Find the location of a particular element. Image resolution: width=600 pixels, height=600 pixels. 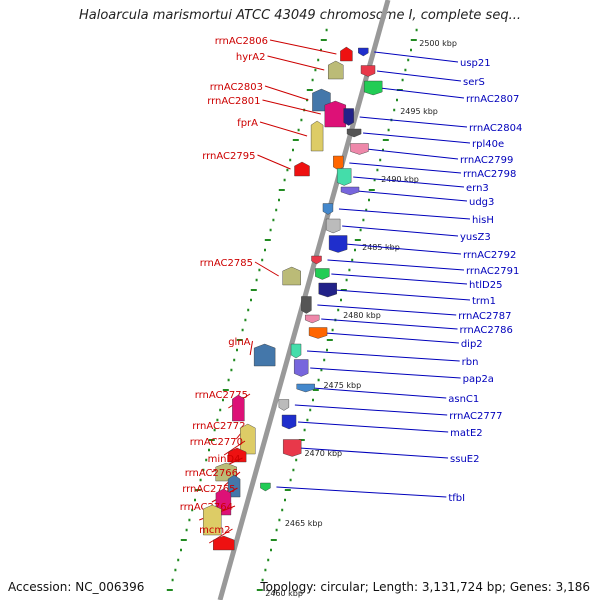

gene-label-left: rrnAC2772 is located at coordinates (218, 426).